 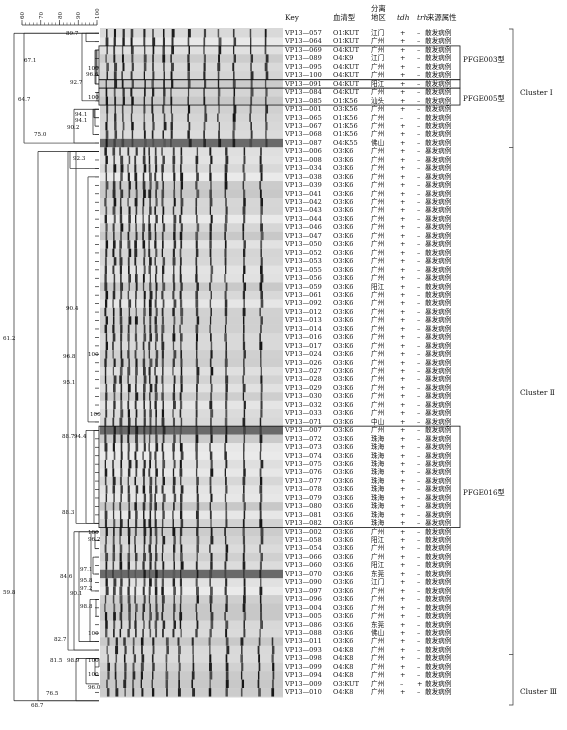 I want to click on strain-serotype: O3∶K56, so click(x=345, y=109).